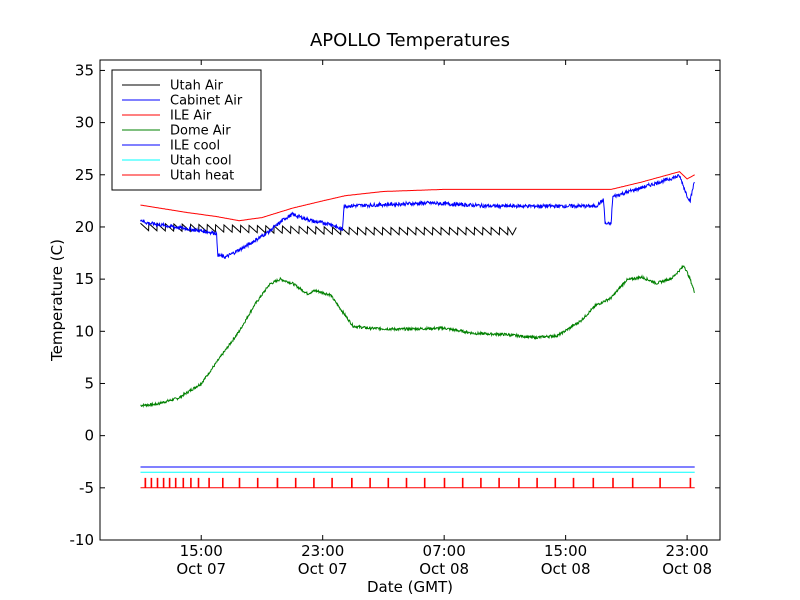  I want to click on legend-label: Dome Air, so click(200, 131).